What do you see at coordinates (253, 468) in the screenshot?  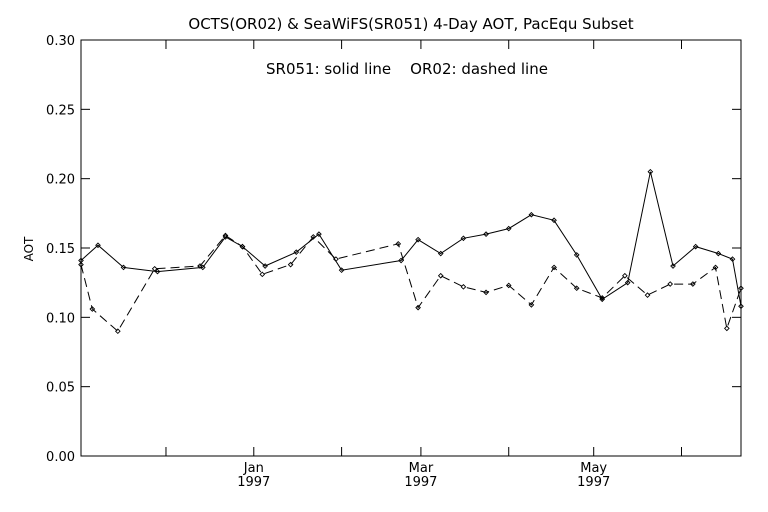 I see `x-tick-label-month: Jan` at bounding box center [253, 468].